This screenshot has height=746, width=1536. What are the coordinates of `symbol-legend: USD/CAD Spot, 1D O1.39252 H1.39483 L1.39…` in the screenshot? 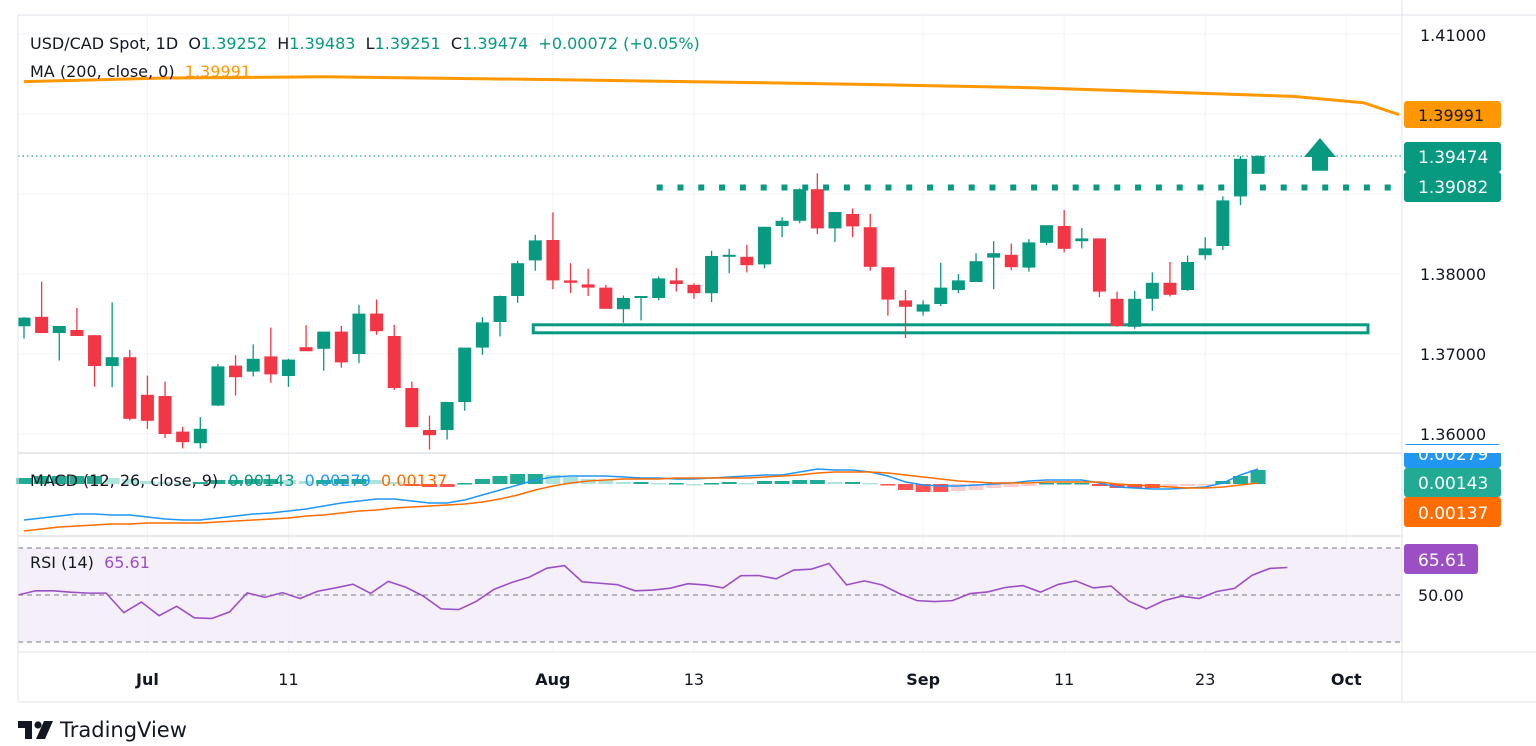 It's located at (365, 43).